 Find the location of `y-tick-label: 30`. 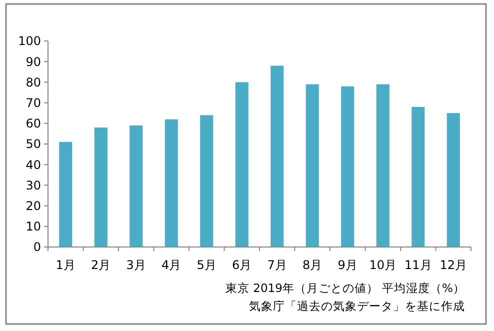

y-tick-label: 30 is located at coordinates (33, 185).